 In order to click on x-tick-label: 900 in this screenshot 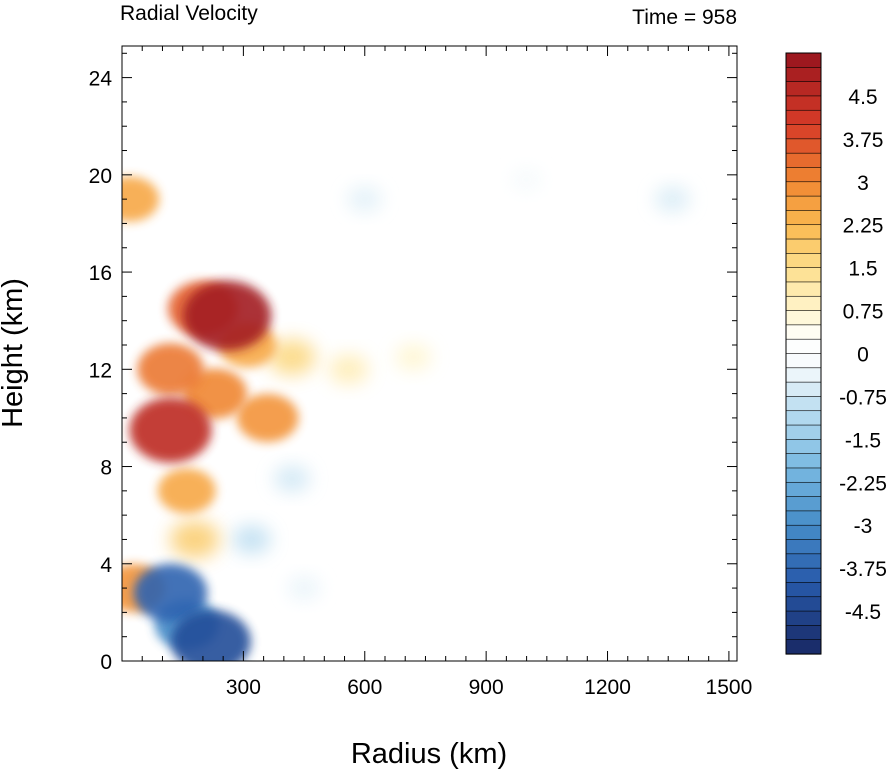, I will do `click(486, 687)`.